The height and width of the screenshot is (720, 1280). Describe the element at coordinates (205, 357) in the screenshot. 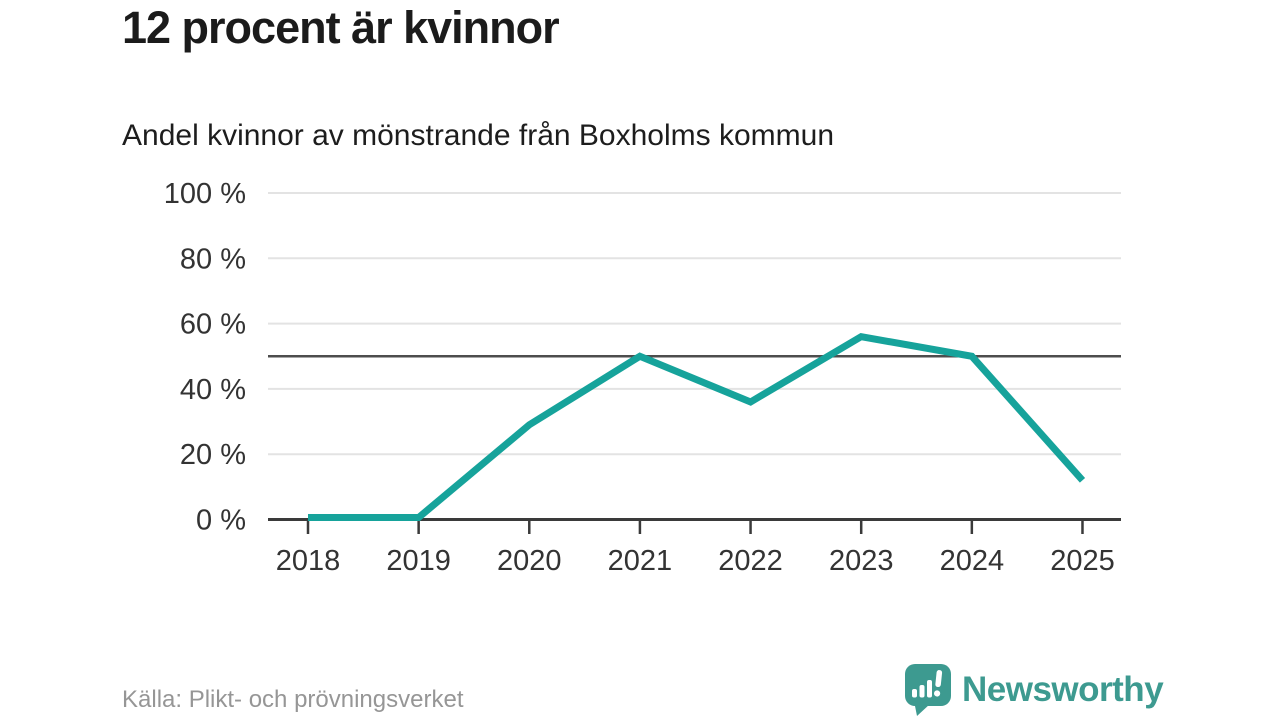

I see `y-axis-tick-labels: 0 % 20 % 40 % 60 % 80 % 100 %` at that location.